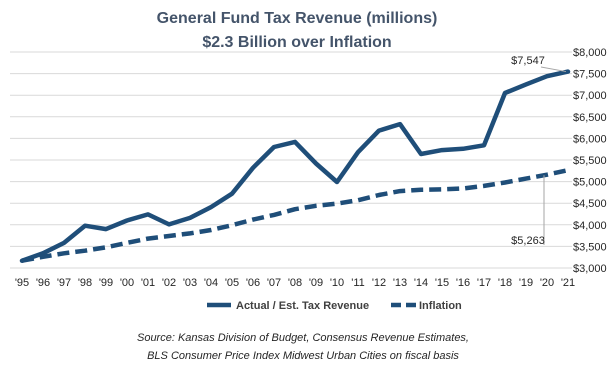  I want to click on x-tick-label: '99, so click(106, 283).